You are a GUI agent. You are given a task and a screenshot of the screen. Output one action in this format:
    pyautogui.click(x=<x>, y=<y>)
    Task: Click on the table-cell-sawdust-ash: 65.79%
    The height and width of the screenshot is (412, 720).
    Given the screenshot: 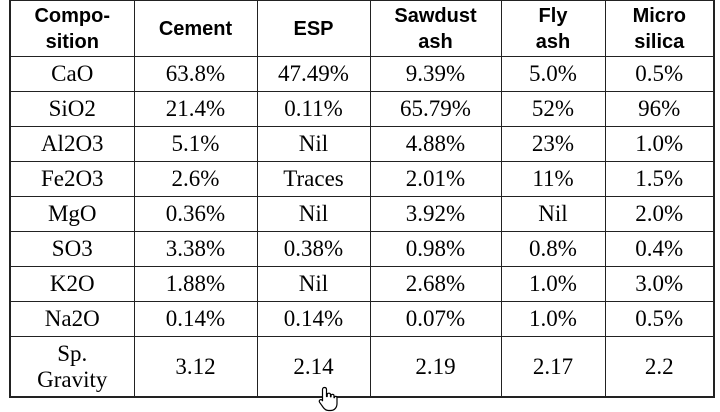 What is the action you would take?
    pyautogui.click(x=435, y=109)
    